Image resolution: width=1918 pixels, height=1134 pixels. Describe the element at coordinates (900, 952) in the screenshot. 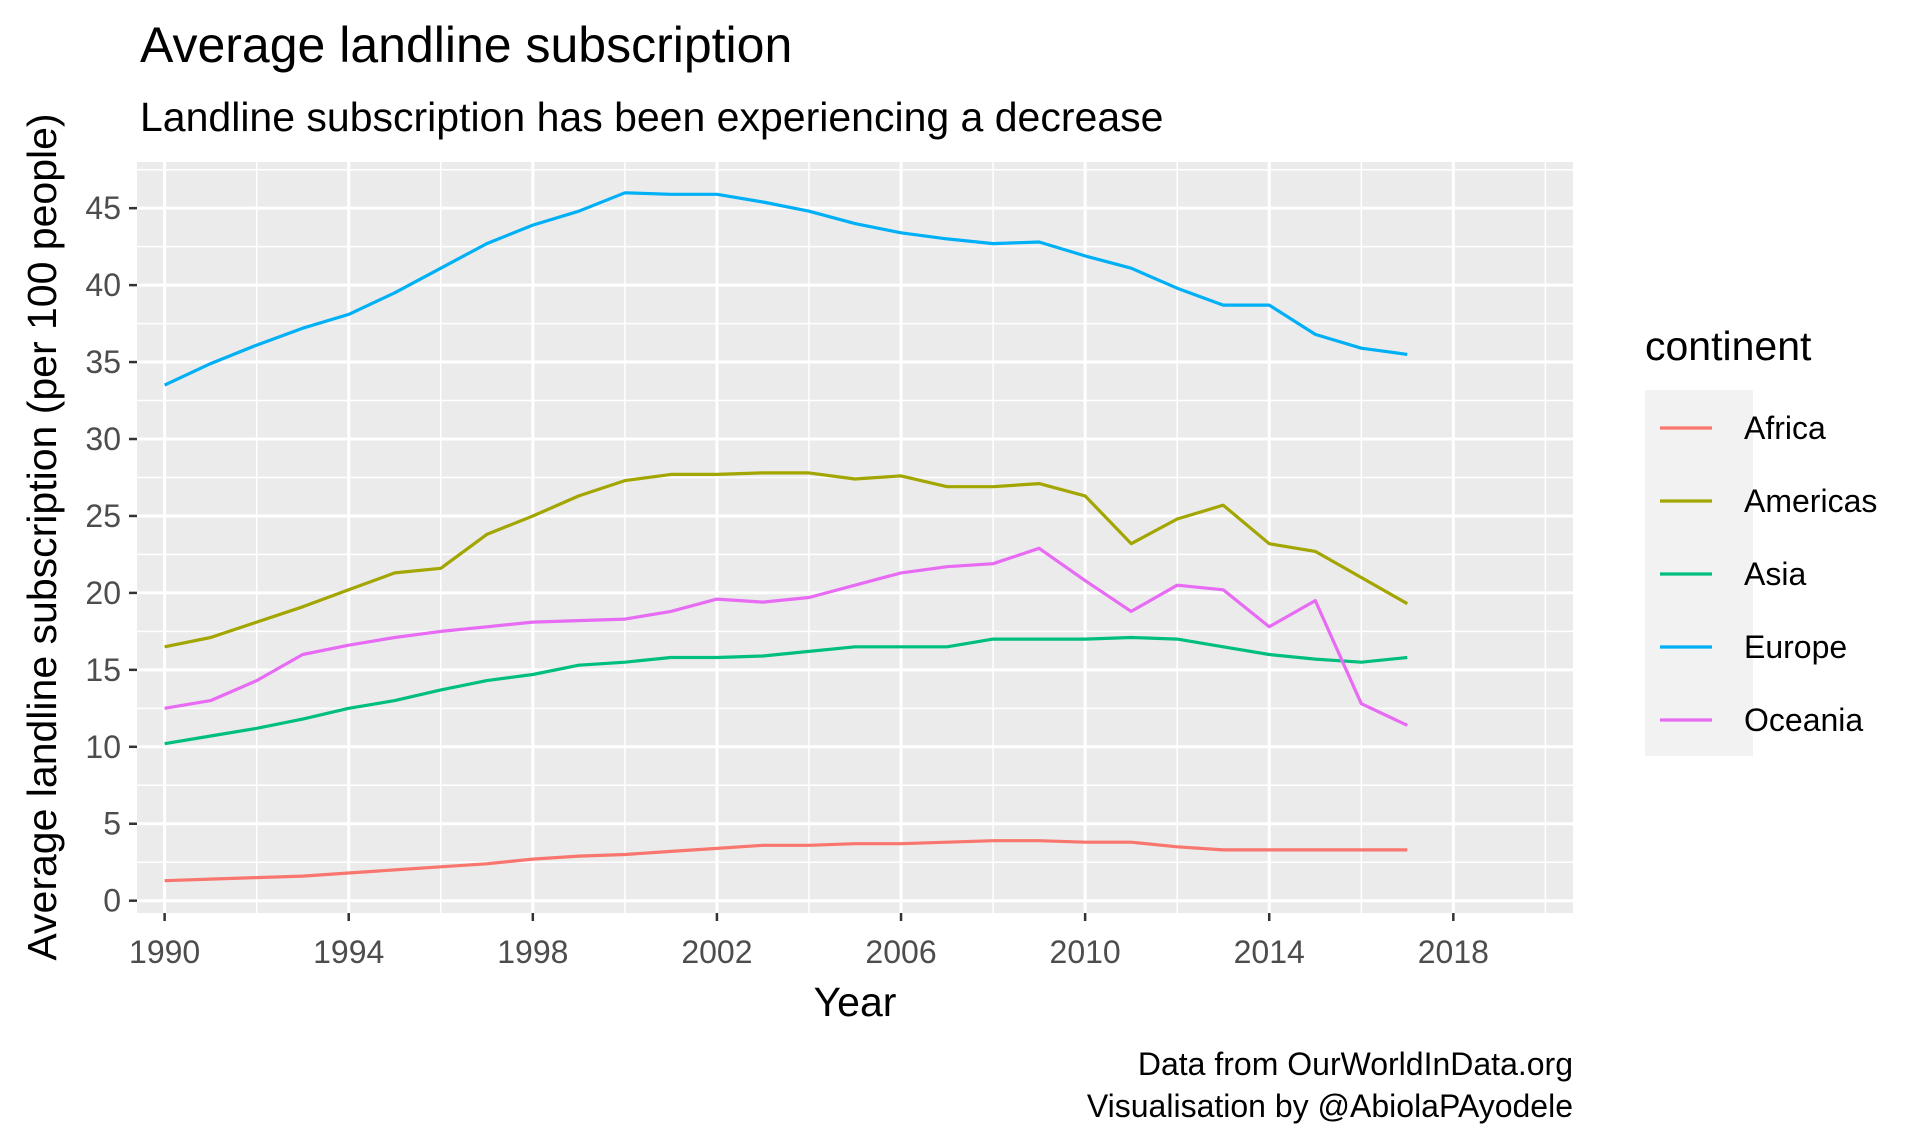

I see `x-tick-label: 2006` at that location.